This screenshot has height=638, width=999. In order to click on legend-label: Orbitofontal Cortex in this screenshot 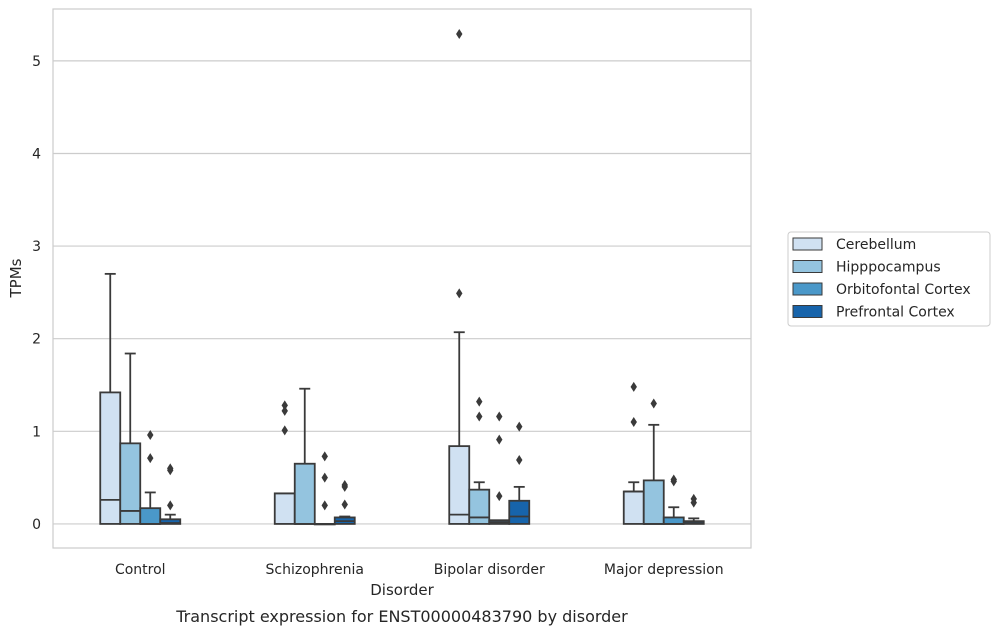, I will do `click(903, 290)`.